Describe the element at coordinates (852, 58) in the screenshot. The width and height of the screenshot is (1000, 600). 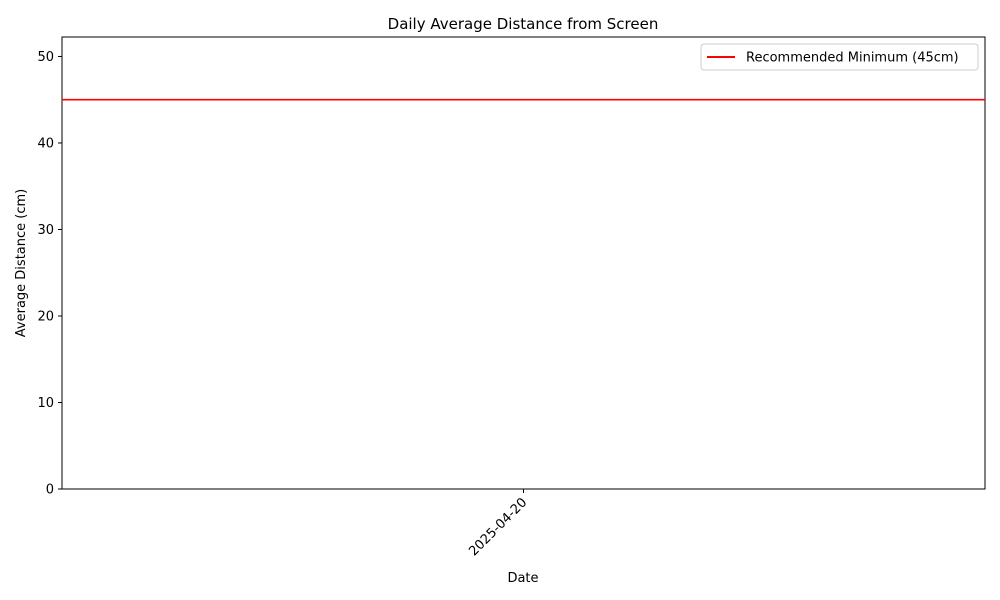
I see `legend-label-recommended-minimum: Recommended Minimum (45cm)` at that location.